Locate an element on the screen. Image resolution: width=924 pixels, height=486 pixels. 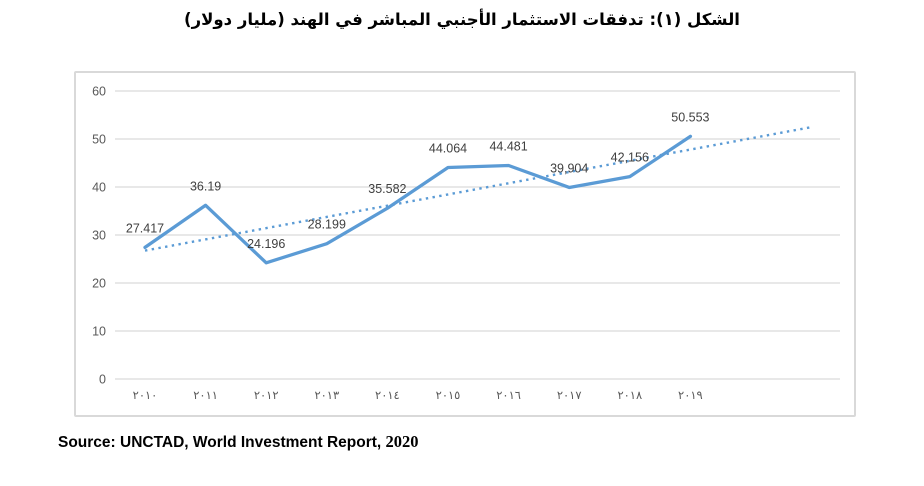
data-label: 28.199 is located at coordinates (327, 225).